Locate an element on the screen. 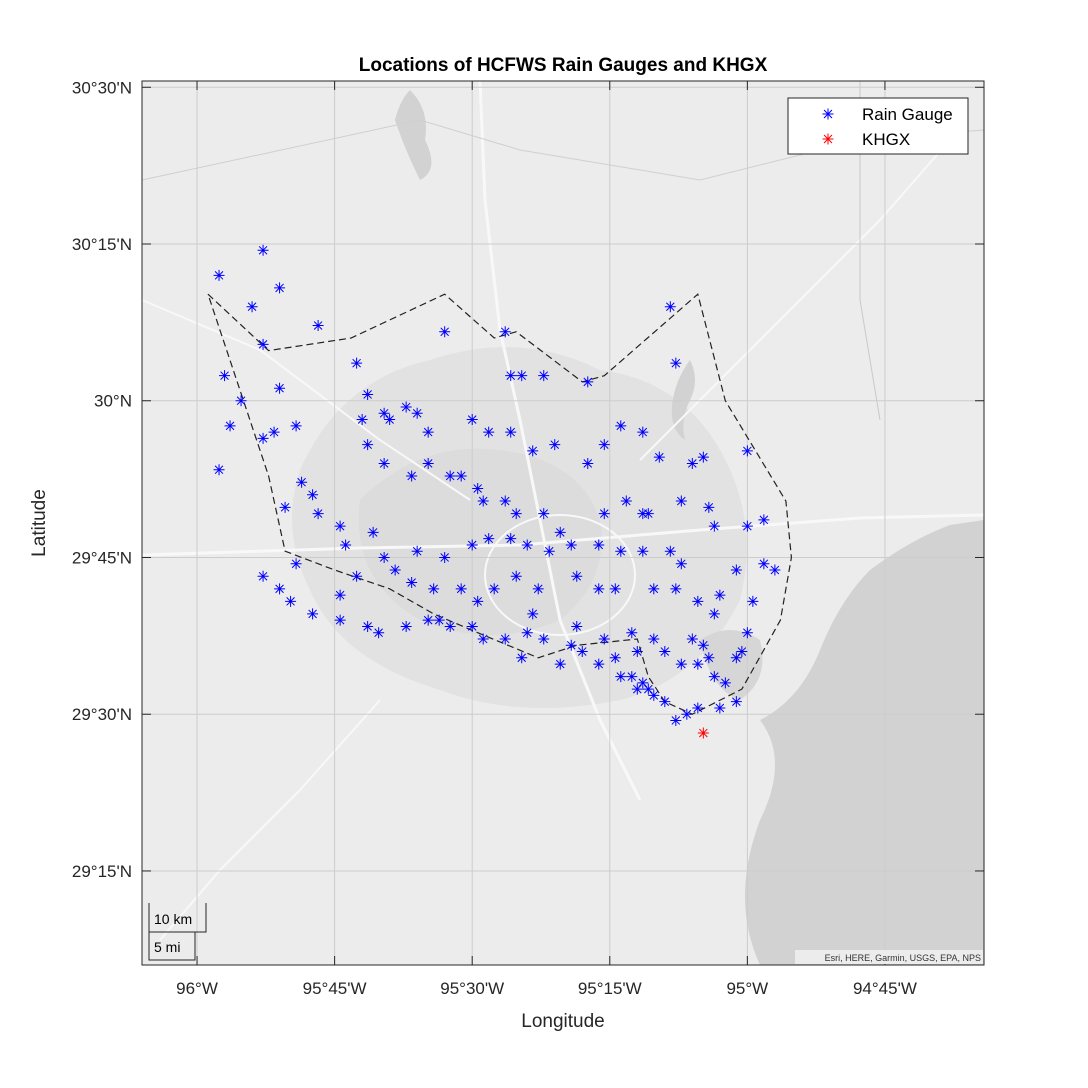 The height and width of the screenshot is (1088, 1088). road-loop is located at coordinates (560, 575).